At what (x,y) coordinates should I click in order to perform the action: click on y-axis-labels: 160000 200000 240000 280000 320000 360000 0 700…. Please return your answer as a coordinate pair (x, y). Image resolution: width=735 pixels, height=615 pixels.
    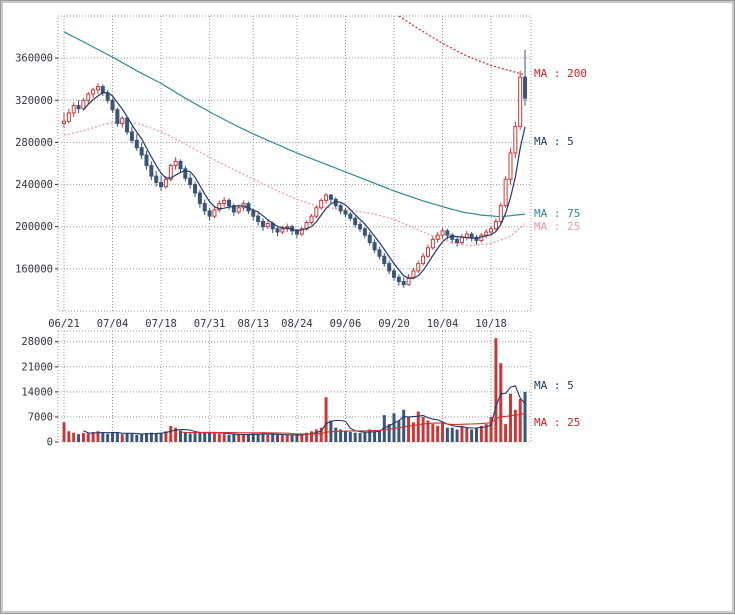
    Looking at the image, I should click on (34, 251).